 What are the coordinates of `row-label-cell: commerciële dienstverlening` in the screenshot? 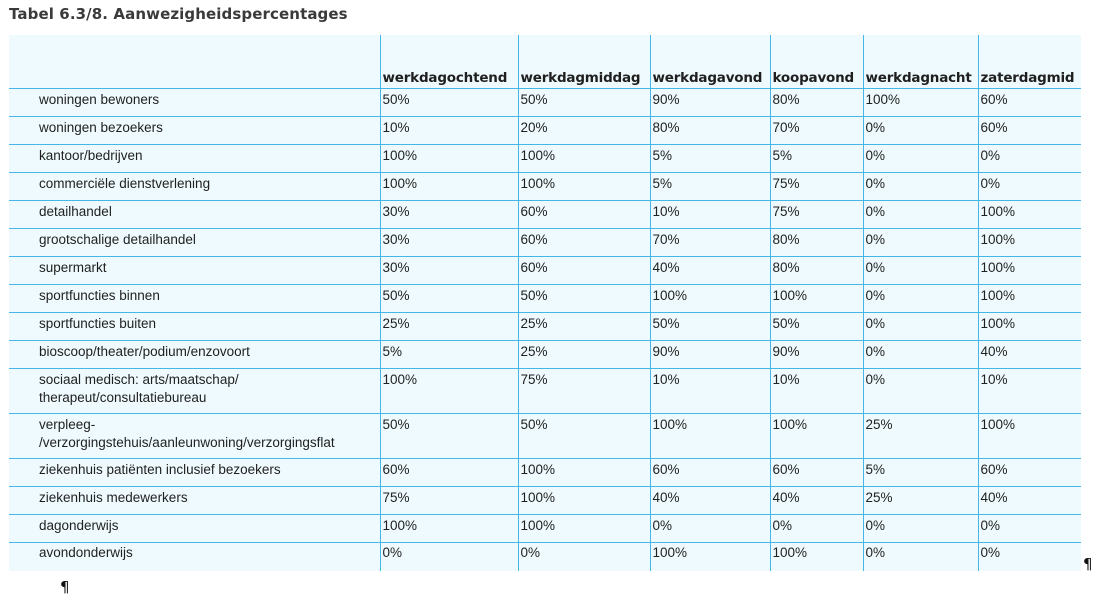 It's located at (194, 186).